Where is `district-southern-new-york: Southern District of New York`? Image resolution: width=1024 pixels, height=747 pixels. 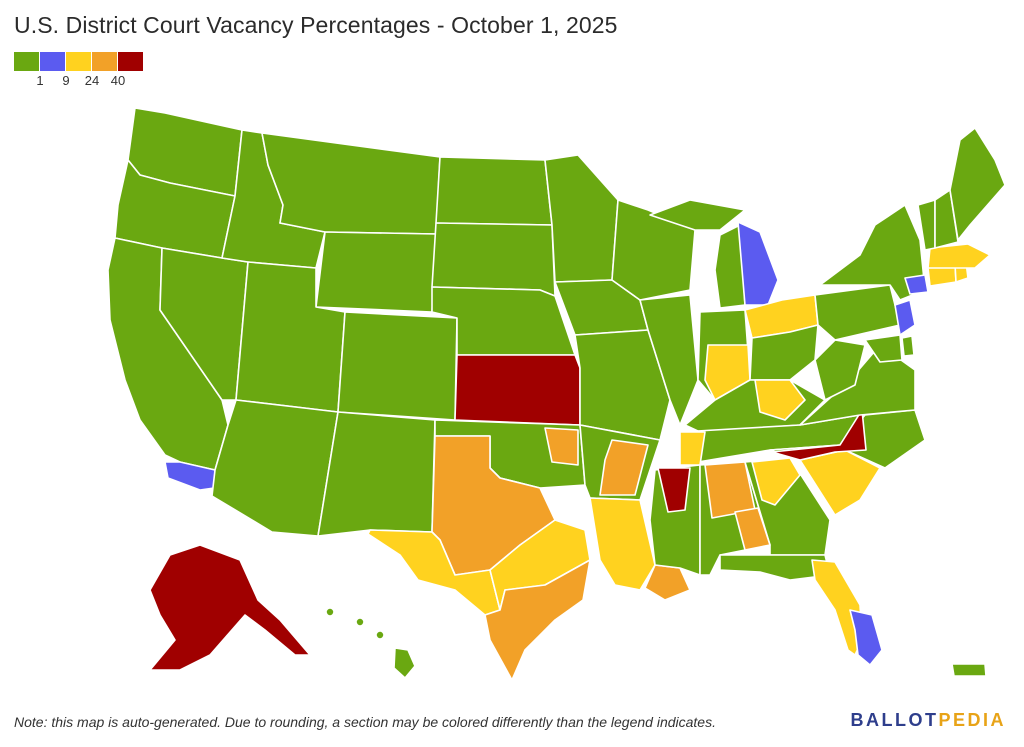 district-southern-new-york: Southern District of New York is located at coordinates (916, 284).